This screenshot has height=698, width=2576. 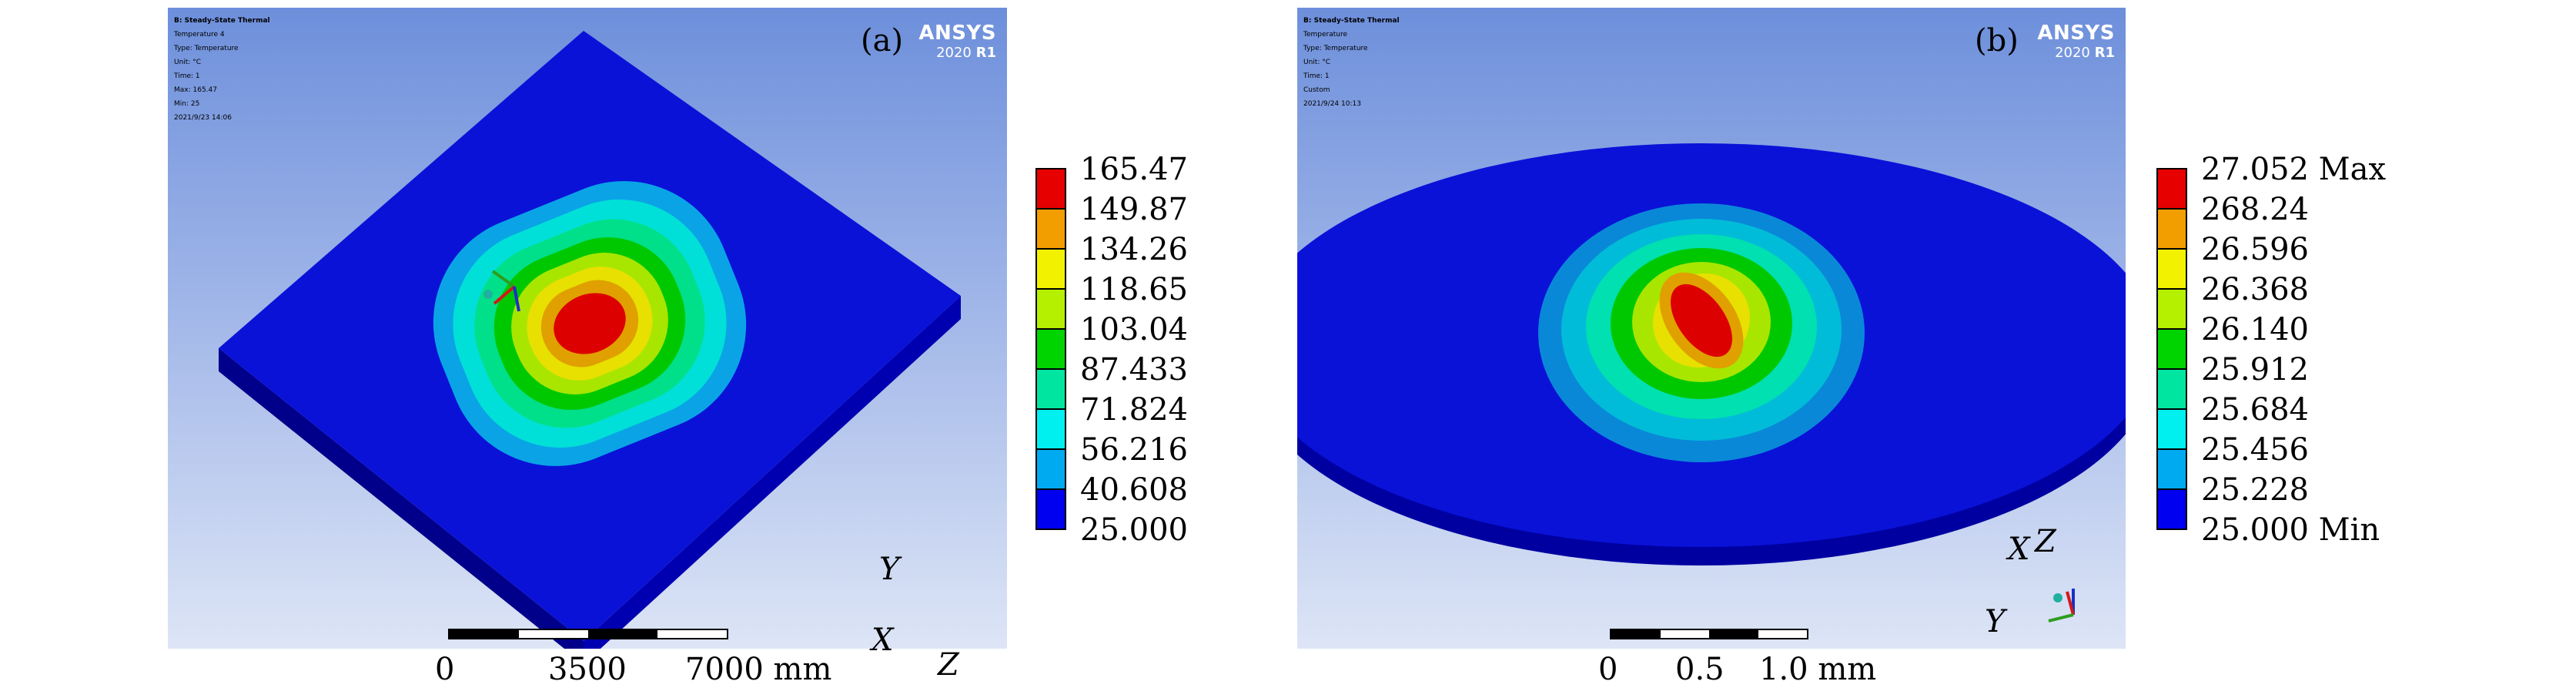 I want to click on legend-value: 118.65, so click(x=1134, y=290).